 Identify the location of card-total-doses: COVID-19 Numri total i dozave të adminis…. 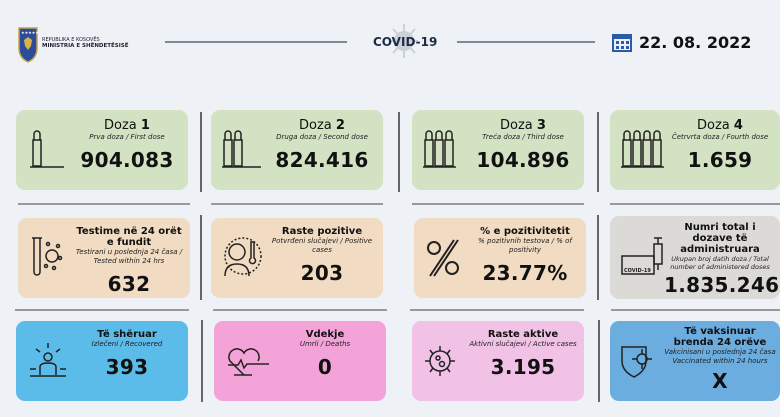
(695, 257).